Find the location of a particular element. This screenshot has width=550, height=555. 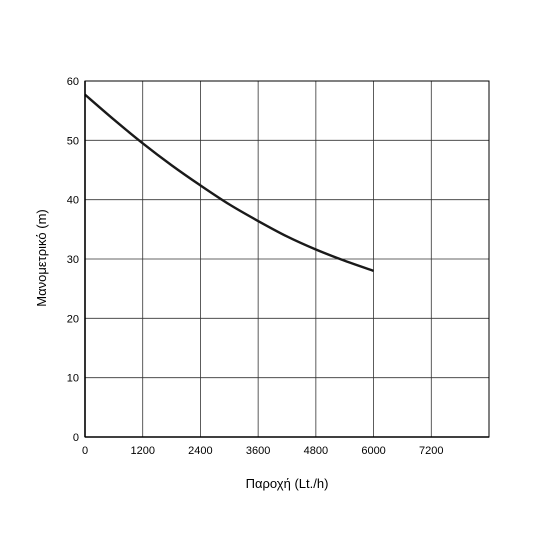

x-axis-title: Παροχή (Lt./h) is located at coordinates (287, 483).